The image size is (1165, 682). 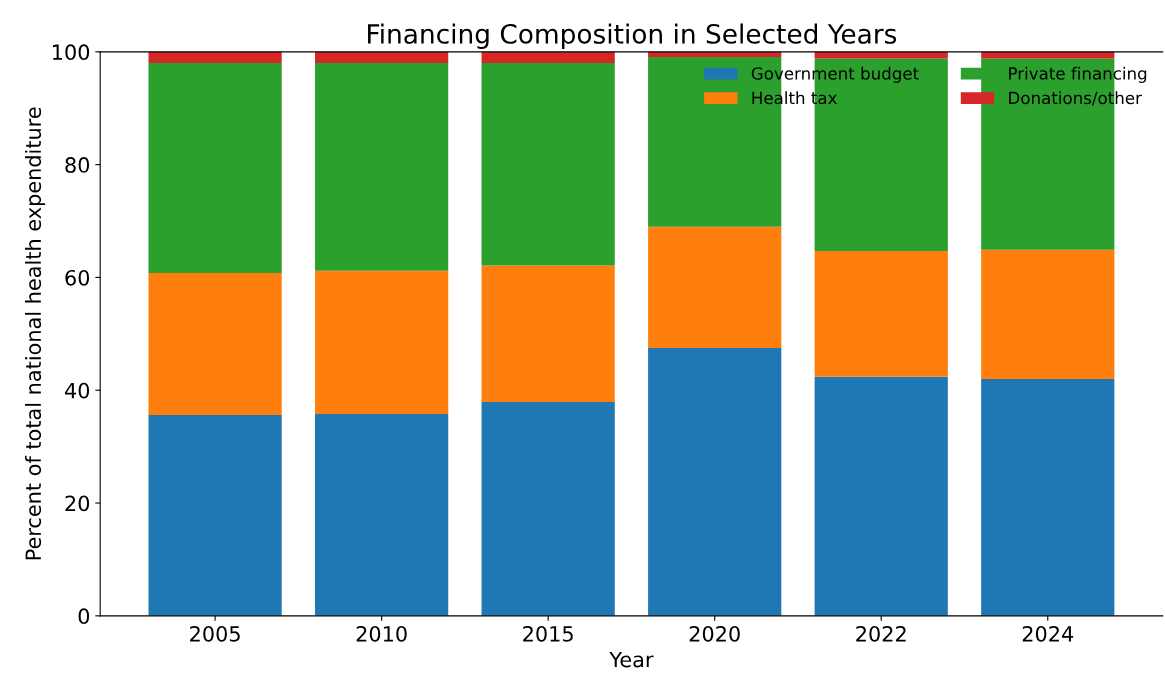 What do you see at coordinates (84, 616) in the screenshot?
I see `y-tick-label: 0` at bounding box center [84, 616].